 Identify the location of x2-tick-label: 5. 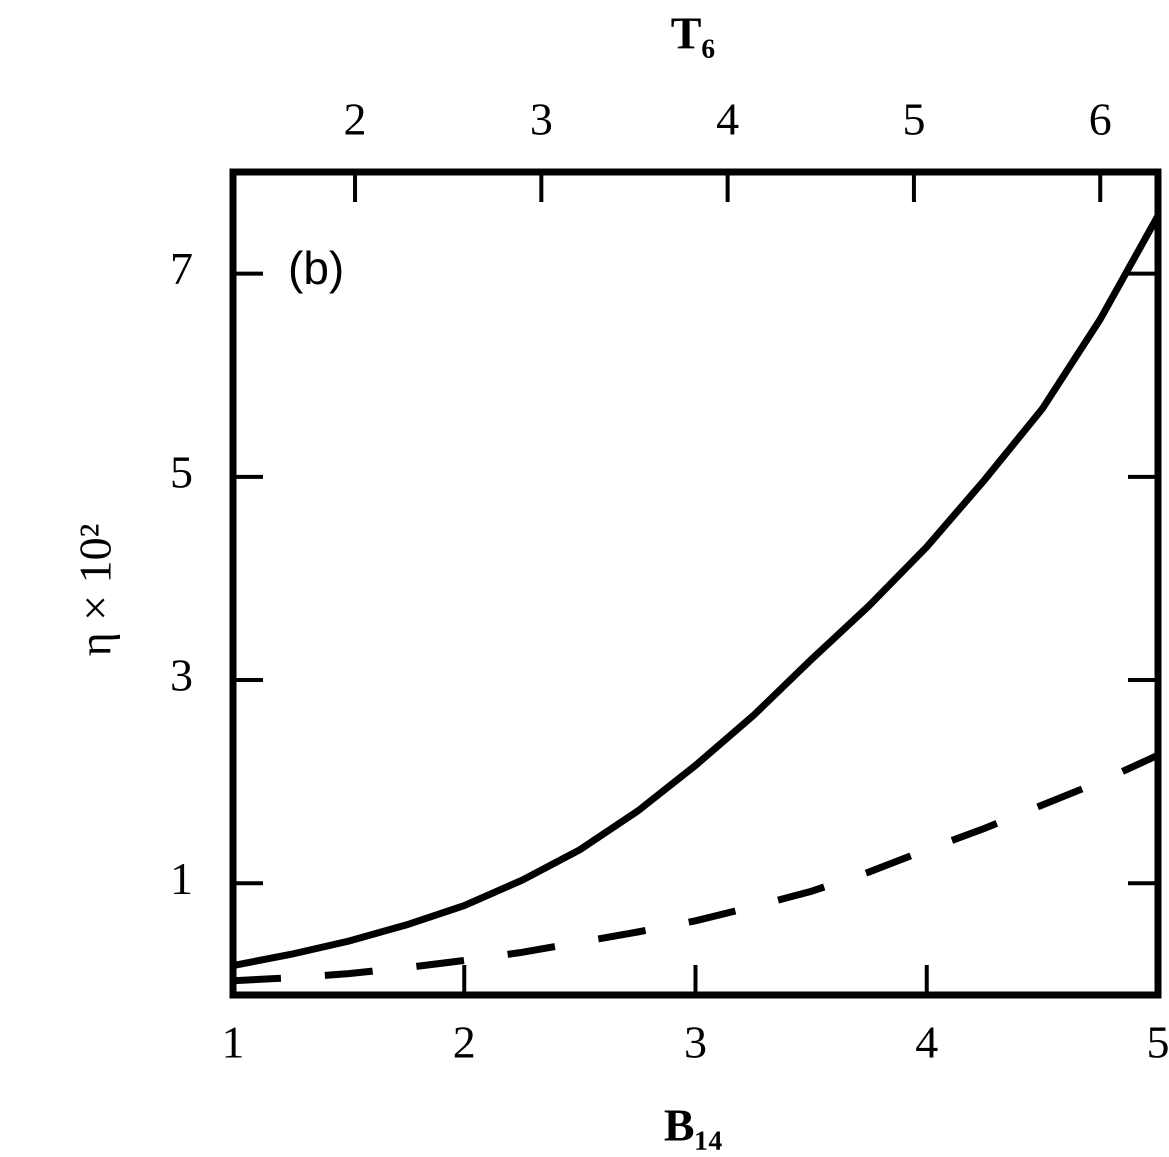
(913, 119).